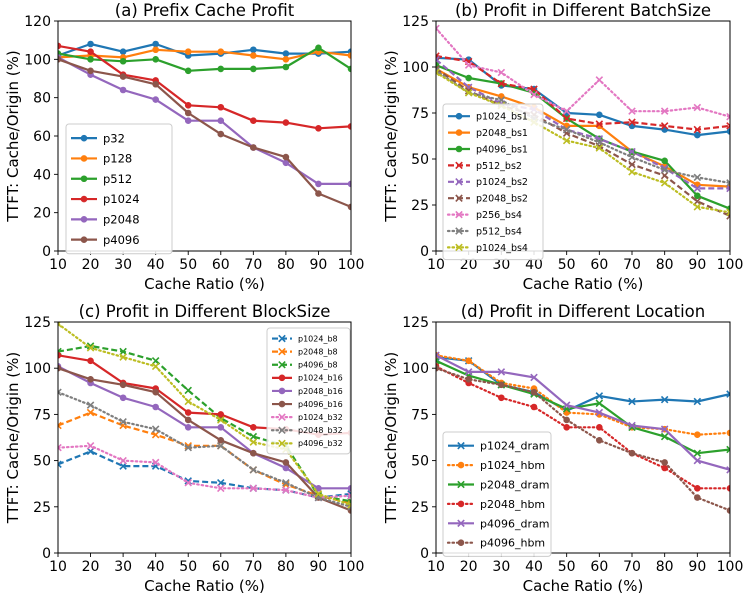 This screenshot has height=595, width=747. What do you see at coordinates (583, 412) in the screenshot?
I see `series-p4096_dram` at bounding box center [583, 412].